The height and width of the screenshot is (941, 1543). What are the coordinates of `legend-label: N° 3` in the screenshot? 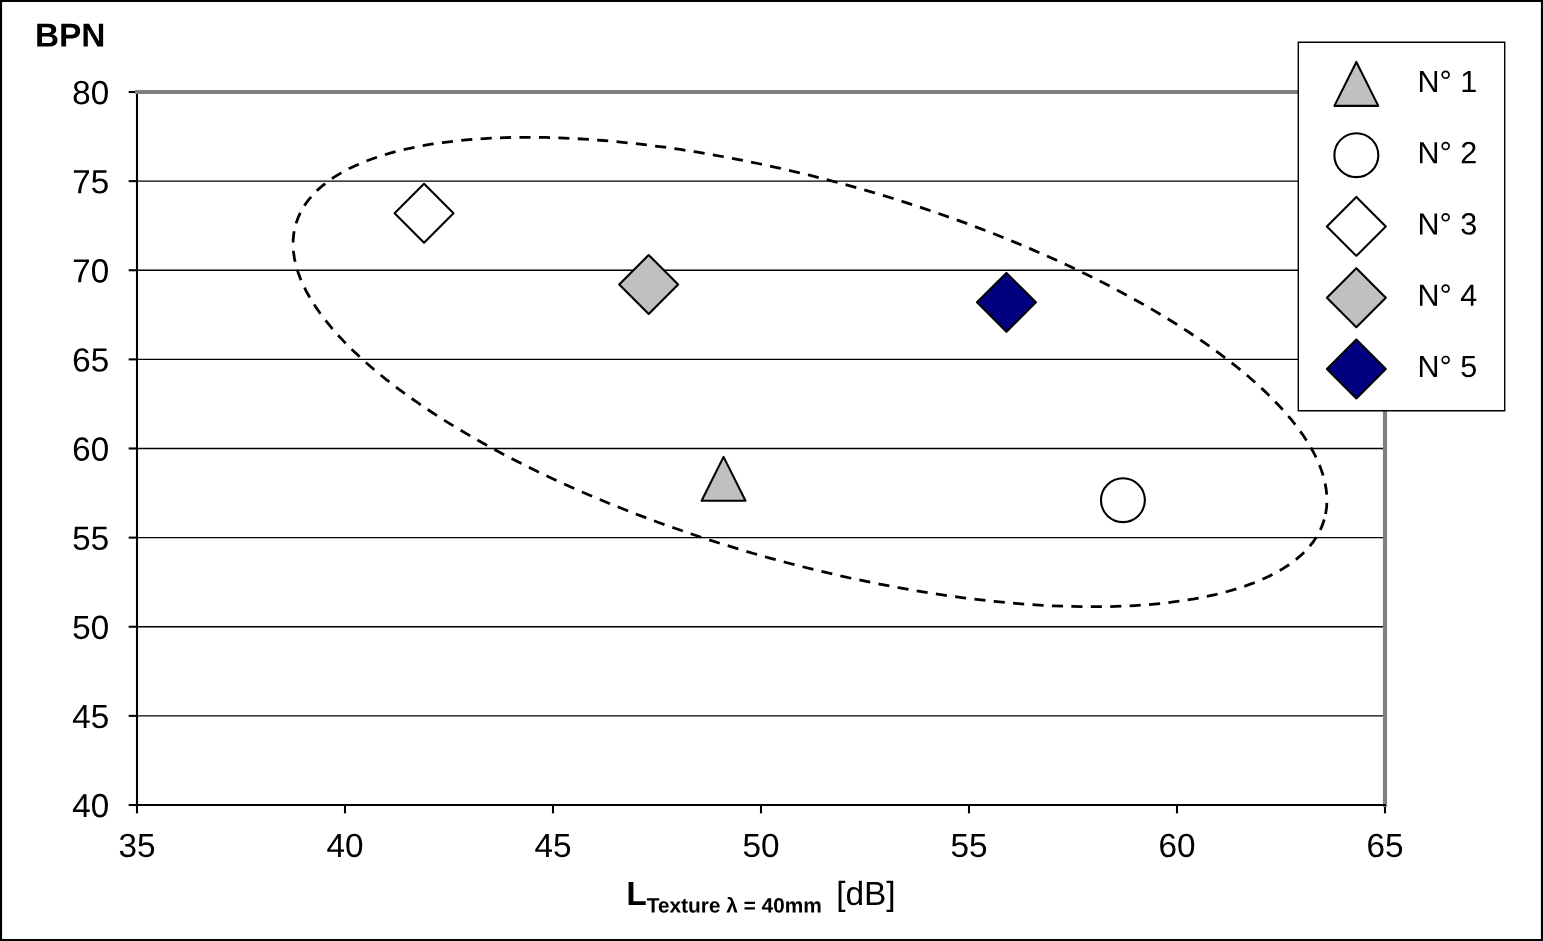 It's located at (1447, 224).